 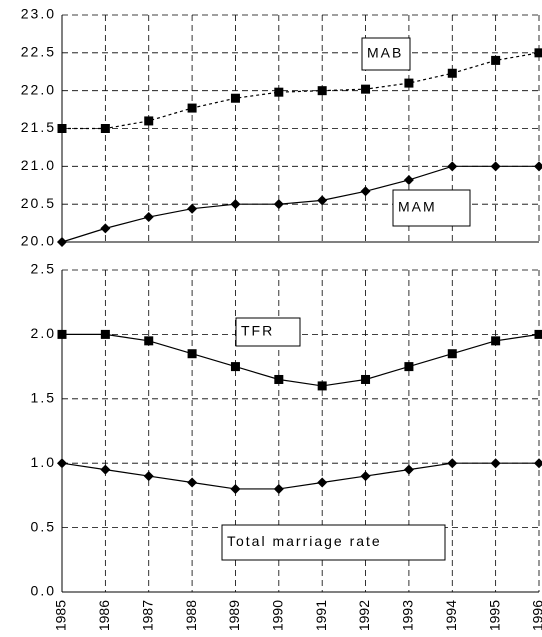 I want to click on x-tick-label: 1992, so click(x=364, y=615).